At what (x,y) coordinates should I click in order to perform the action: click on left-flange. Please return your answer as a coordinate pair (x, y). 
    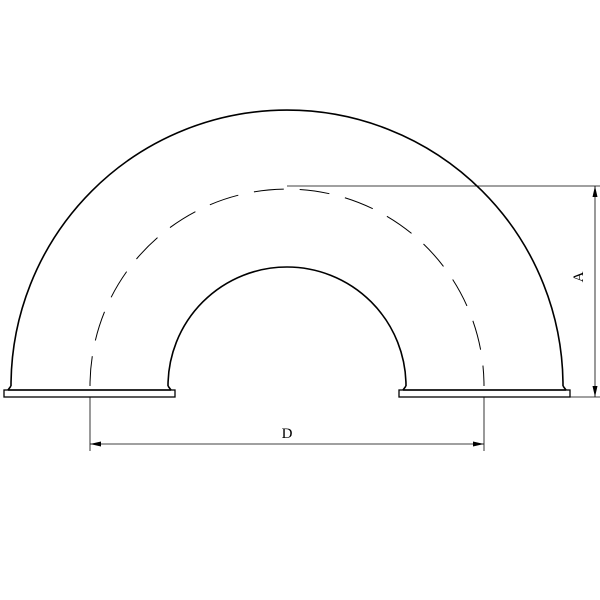
    Looking at the image, I should click on (89, 391).